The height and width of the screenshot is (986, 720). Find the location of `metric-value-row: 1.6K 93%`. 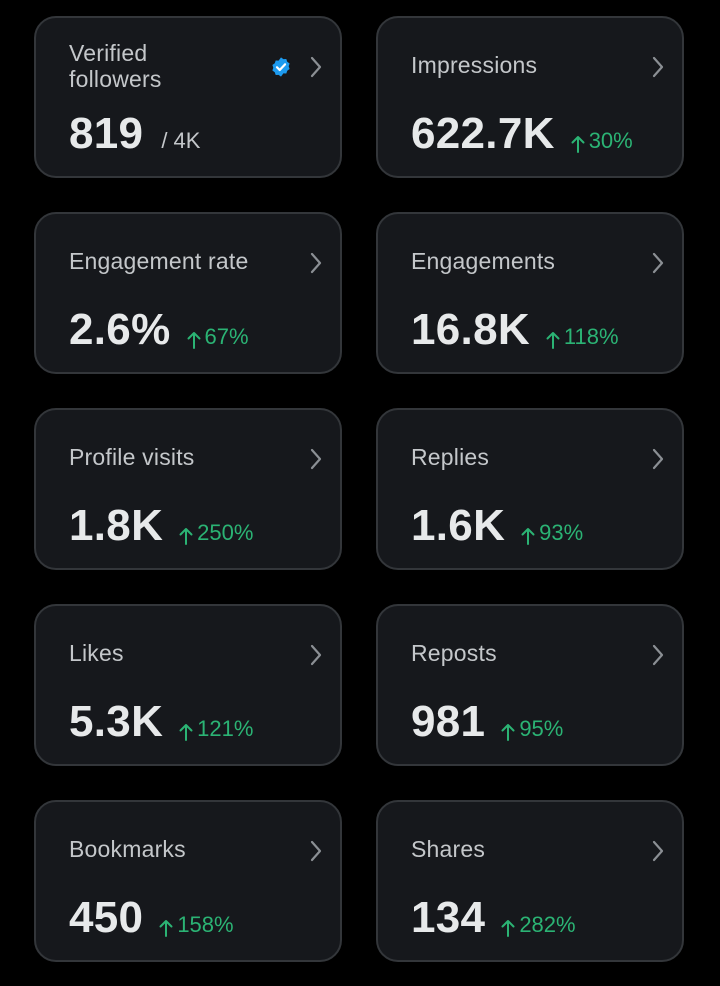

metric-value-row: 1.6K 93% is located at coordinates (497, 526).